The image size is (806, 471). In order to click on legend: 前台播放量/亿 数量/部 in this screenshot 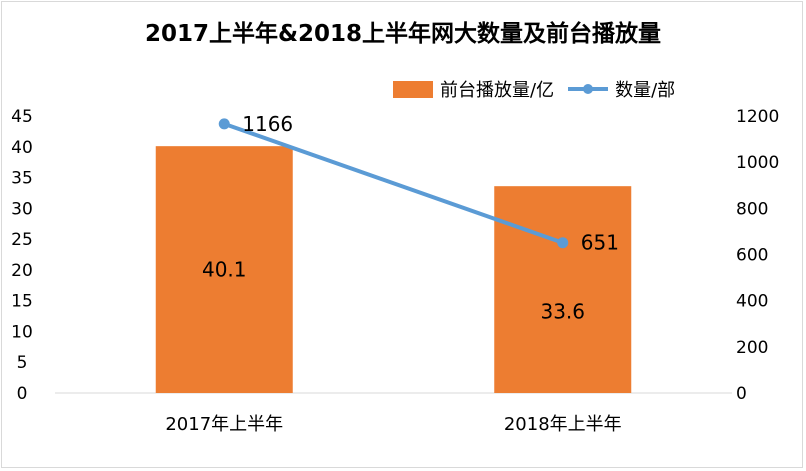, I will do `click(541, 89)`.